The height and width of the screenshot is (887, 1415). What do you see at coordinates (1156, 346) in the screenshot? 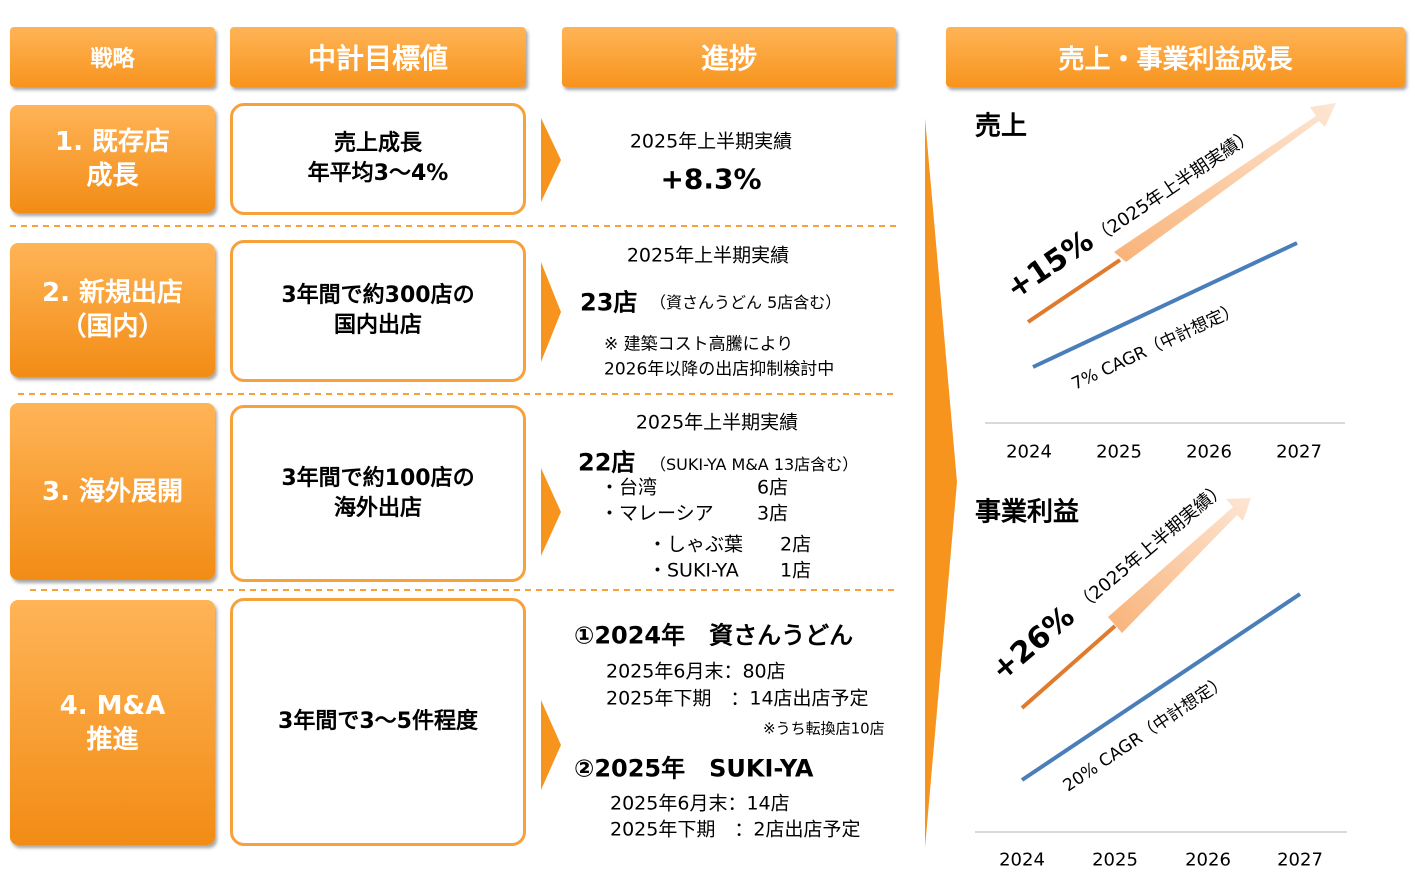
I see `plan-label: 7% CAGR（中計想定）` at bounding box center [1156, 346].